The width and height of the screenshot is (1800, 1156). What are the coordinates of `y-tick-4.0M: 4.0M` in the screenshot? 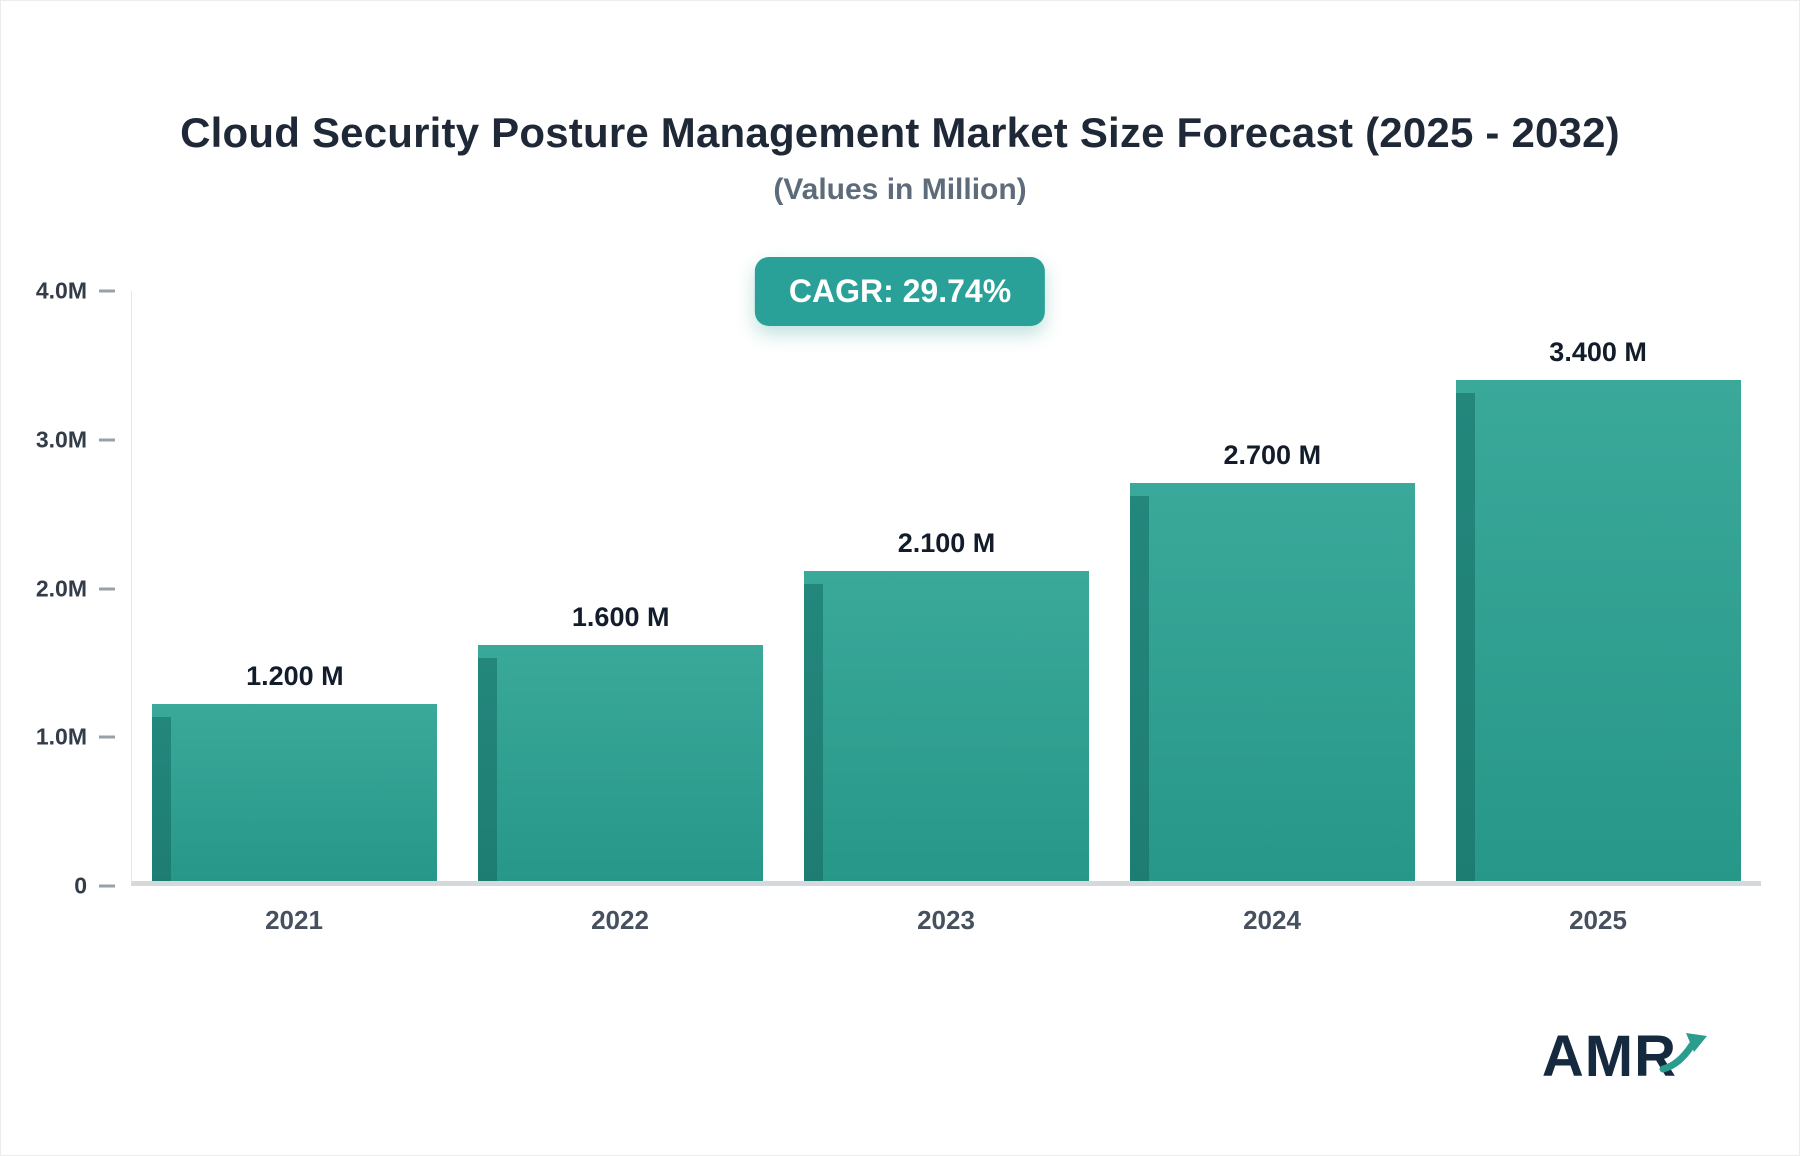 It's located at (75, 291).